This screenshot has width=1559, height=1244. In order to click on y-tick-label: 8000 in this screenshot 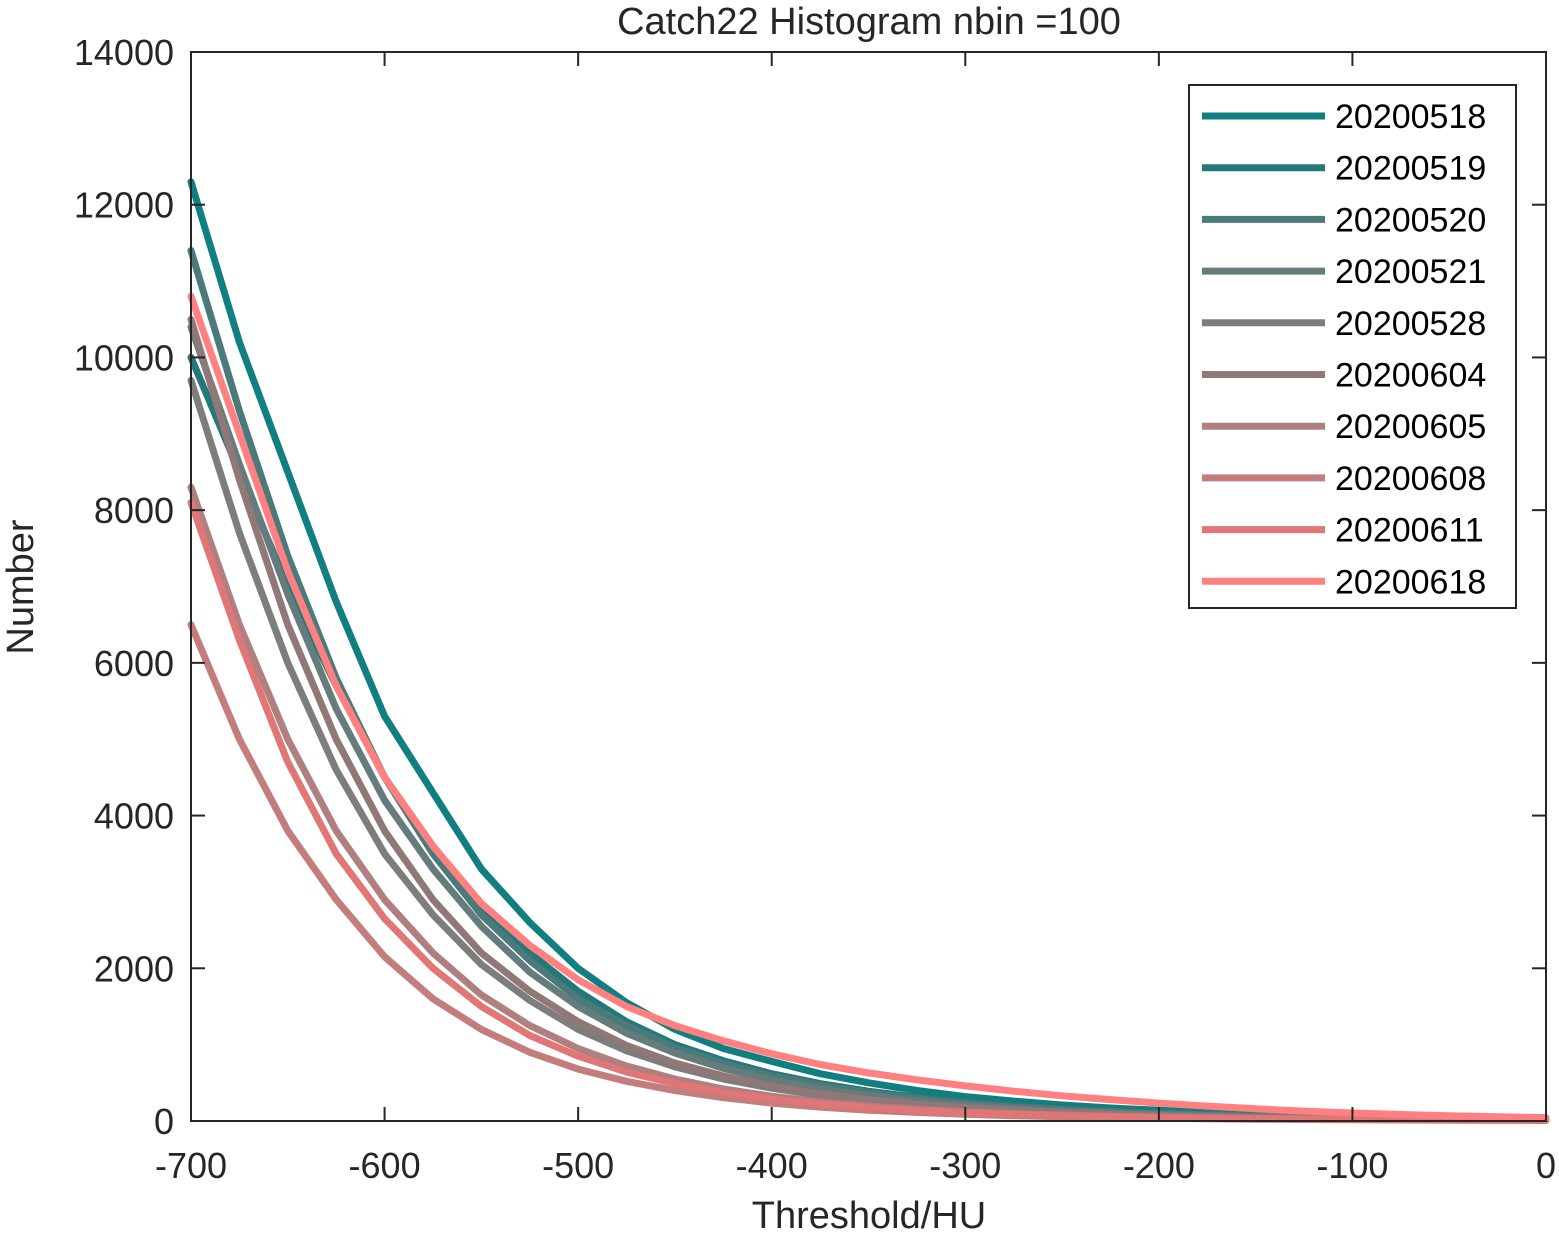, I will do `click(134, 510)`.